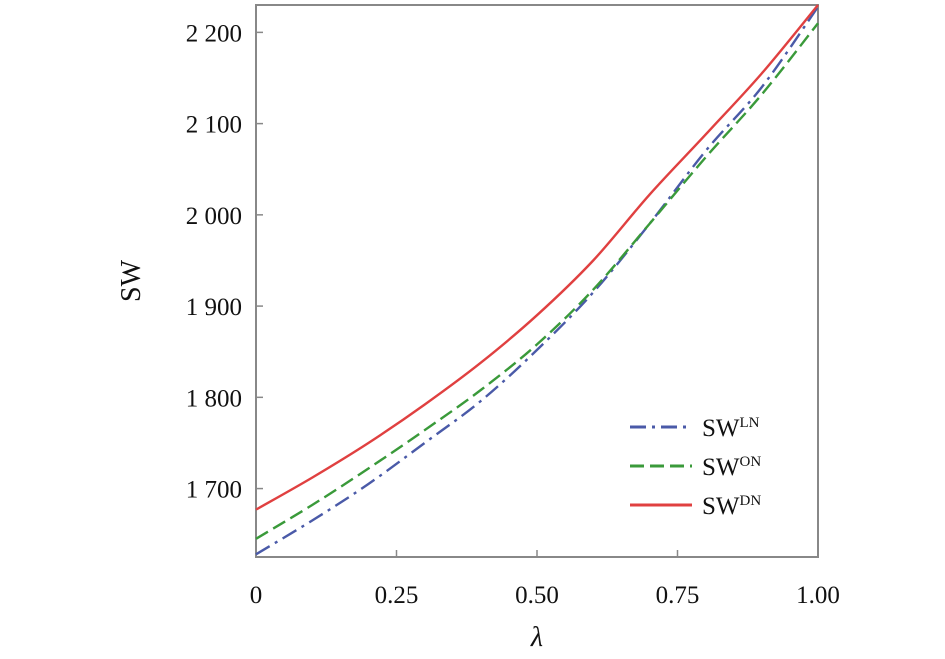  I want to click on y-tick-label: 2 200, so click(214, 33).